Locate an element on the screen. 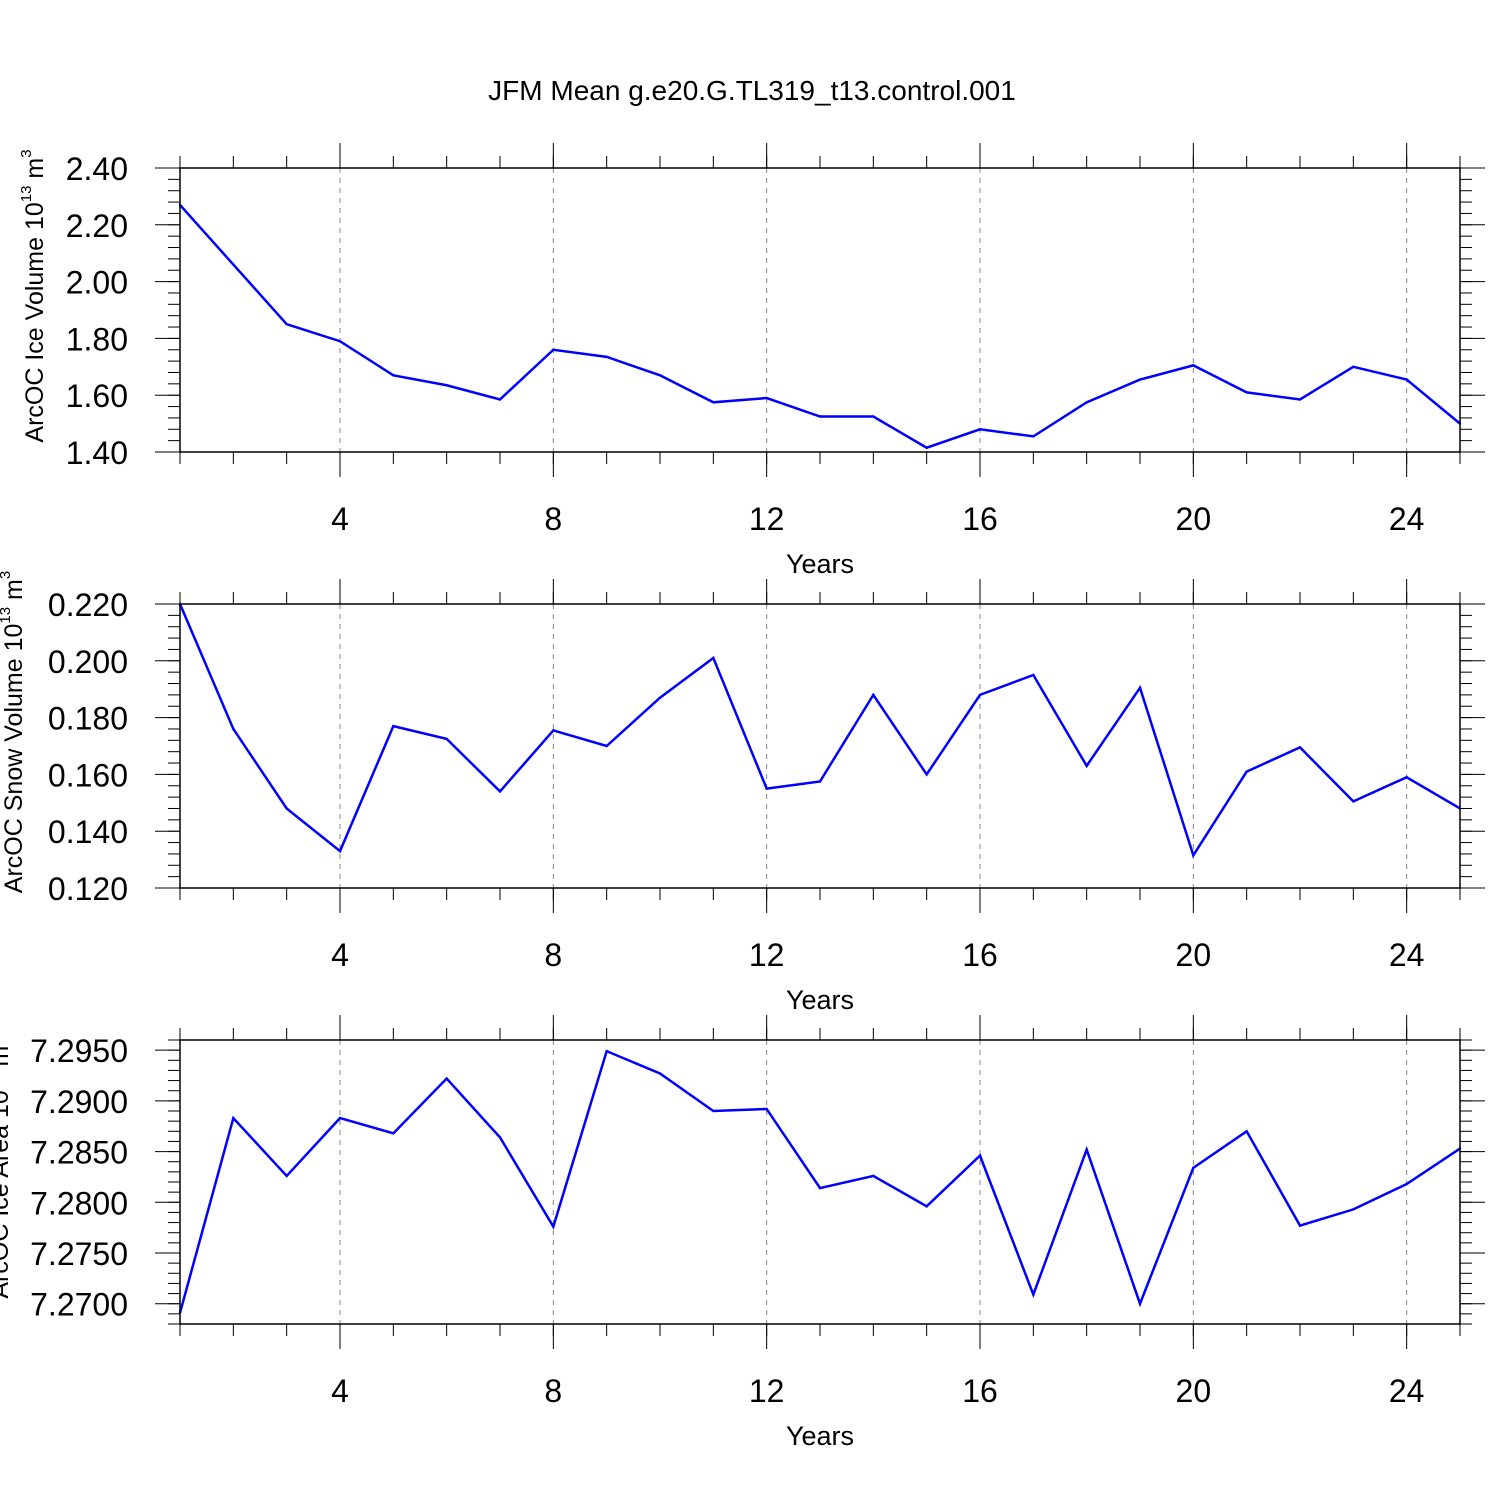 The height and width of the screenshot is (1500, 1500). y-tick-label: 7.2950 is located at coordinates (79, 1051).